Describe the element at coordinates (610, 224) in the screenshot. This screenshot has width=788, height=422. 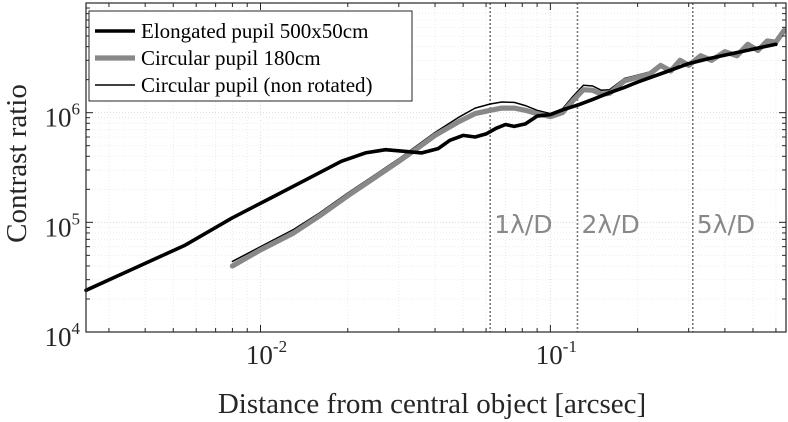
I see `lambda-d-label: 2λ/D` at that location.